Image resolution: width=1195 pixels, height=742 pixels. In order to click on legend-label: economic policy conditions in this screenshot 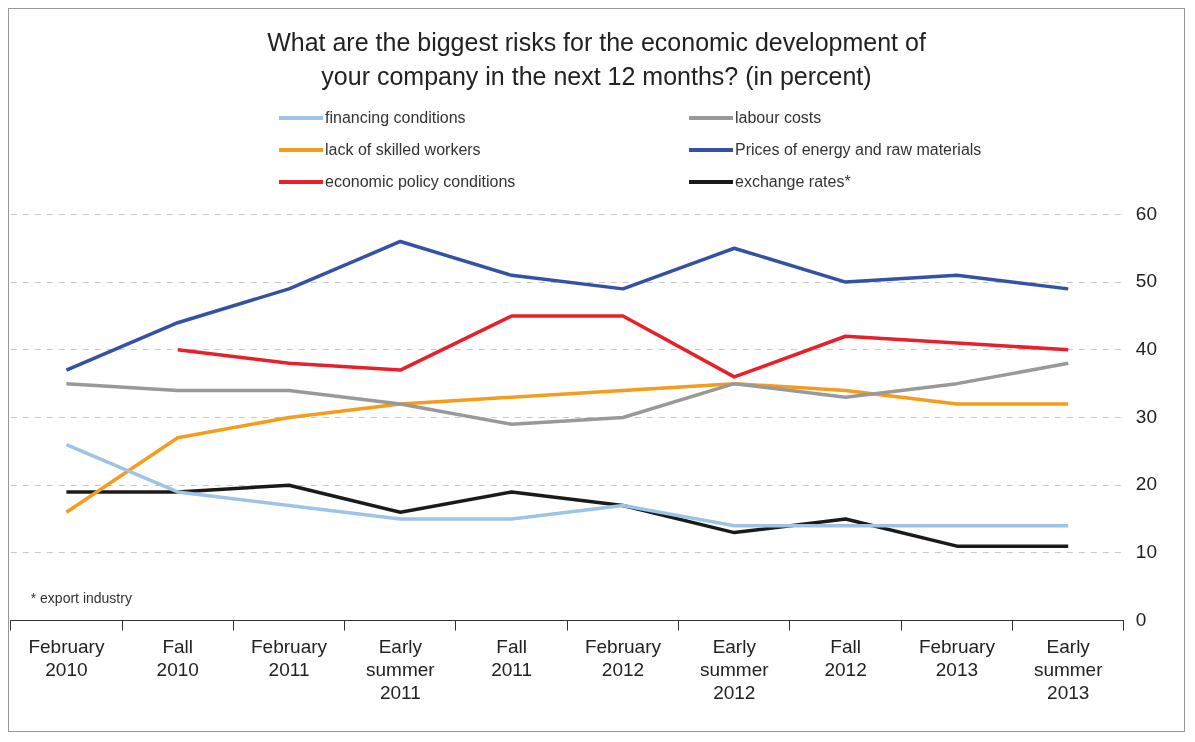, I will do `click(420, 182)`.